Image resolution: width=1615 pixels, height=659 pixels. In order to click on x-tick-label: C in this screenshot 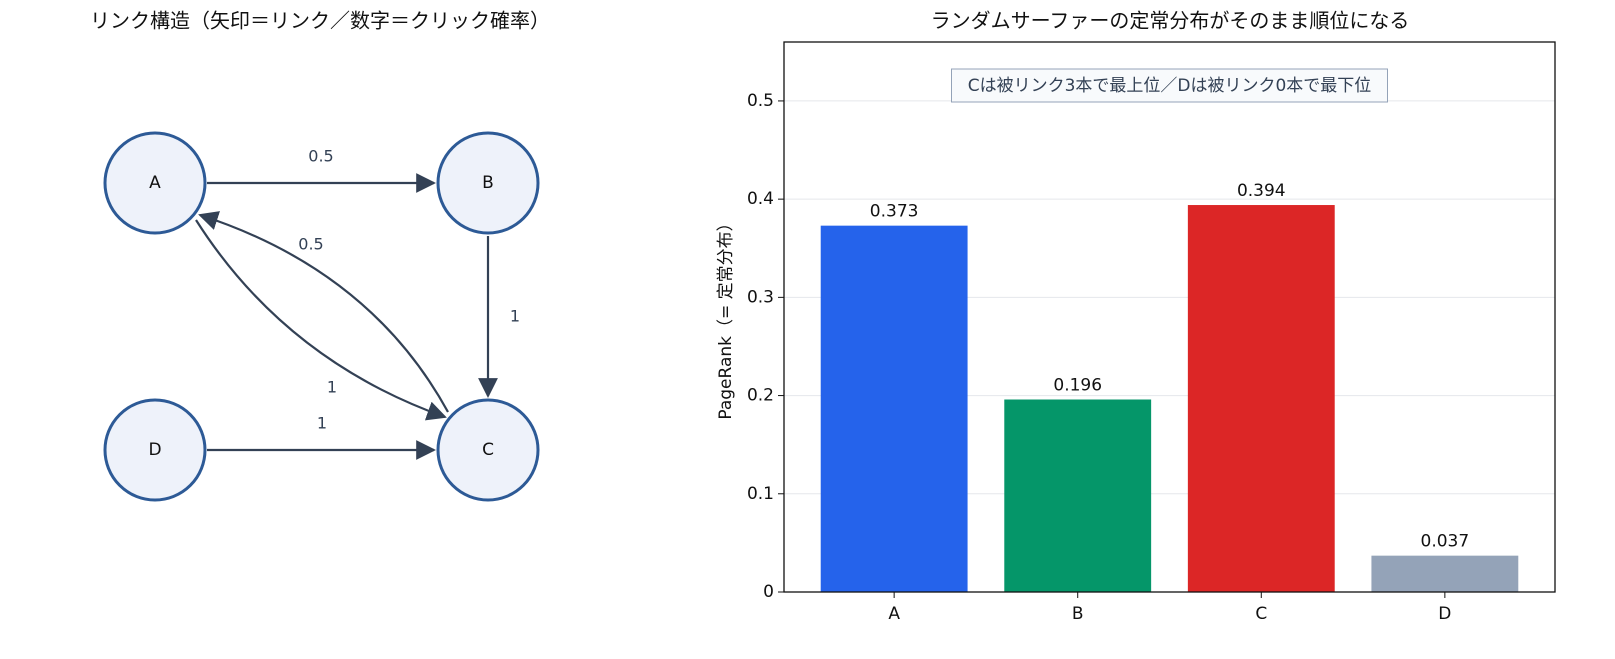, I will do `click(1261, 614)`.